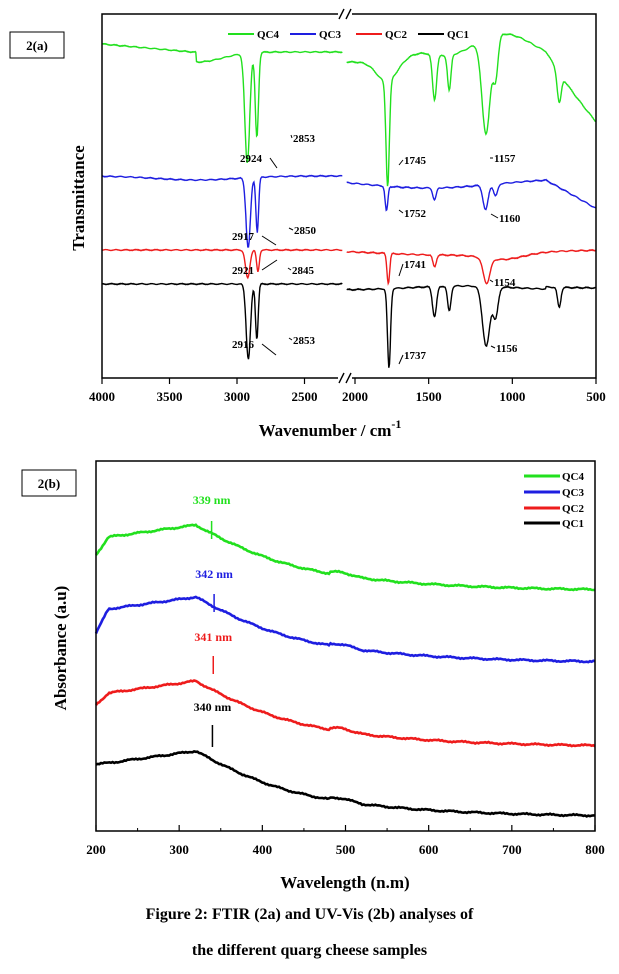 The width and height of the screenshot is (619, 974). I want to click on ftir-peak-label-qc2-1154: 1154, so click(505, 283).